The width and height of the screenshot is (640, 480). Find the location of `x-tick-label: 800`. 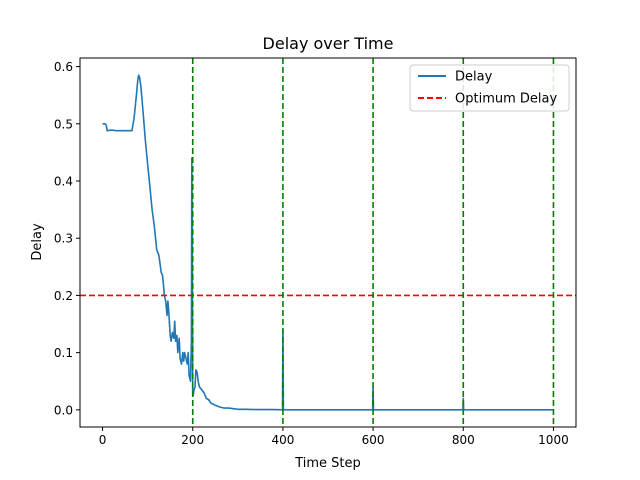

x-tick-label: 800 is located at coordinates (463, 440).